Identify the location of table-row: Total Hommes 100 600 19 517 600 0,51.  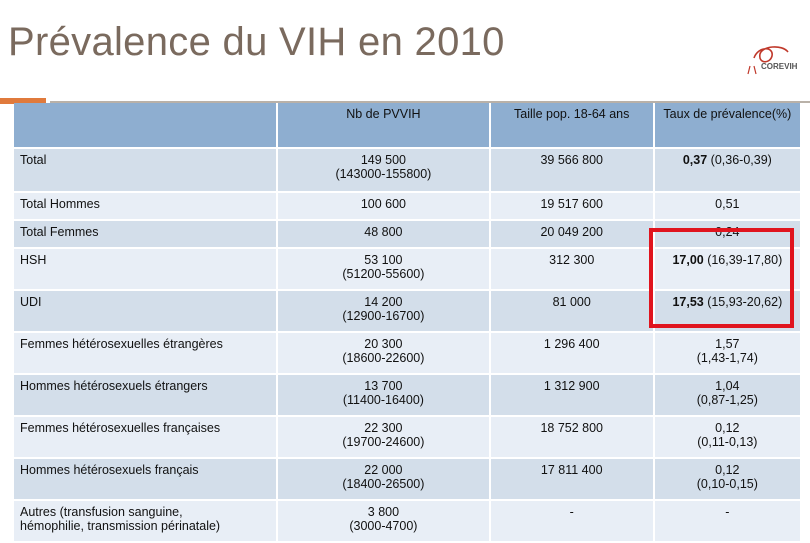
(407, 207).